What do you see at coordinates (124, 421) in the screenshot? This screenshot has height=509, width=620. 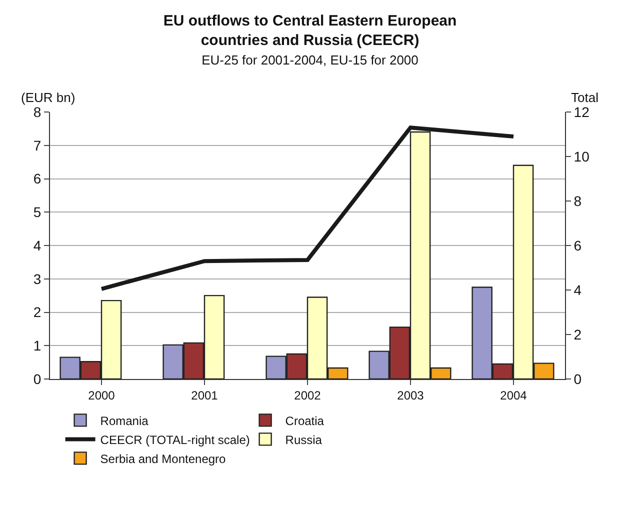 I see `legend-label: Romania` at bounding box center [124, 421].